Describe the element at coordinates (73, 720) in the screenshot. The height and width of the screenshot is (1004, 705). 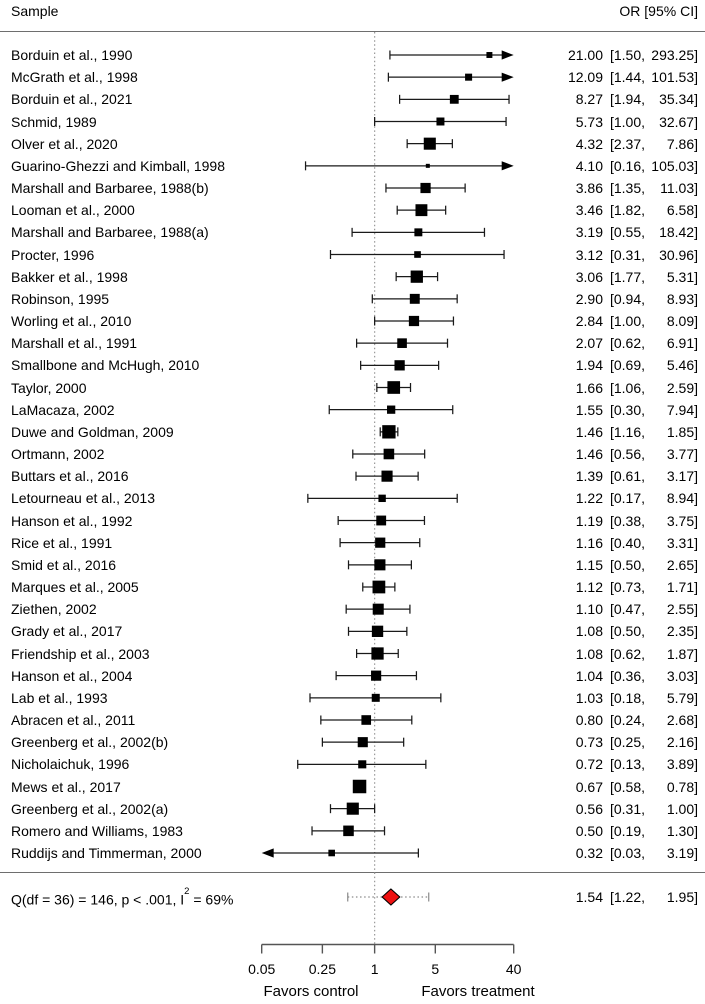
I see `study-label: Abracen et al., 2011` at that location.